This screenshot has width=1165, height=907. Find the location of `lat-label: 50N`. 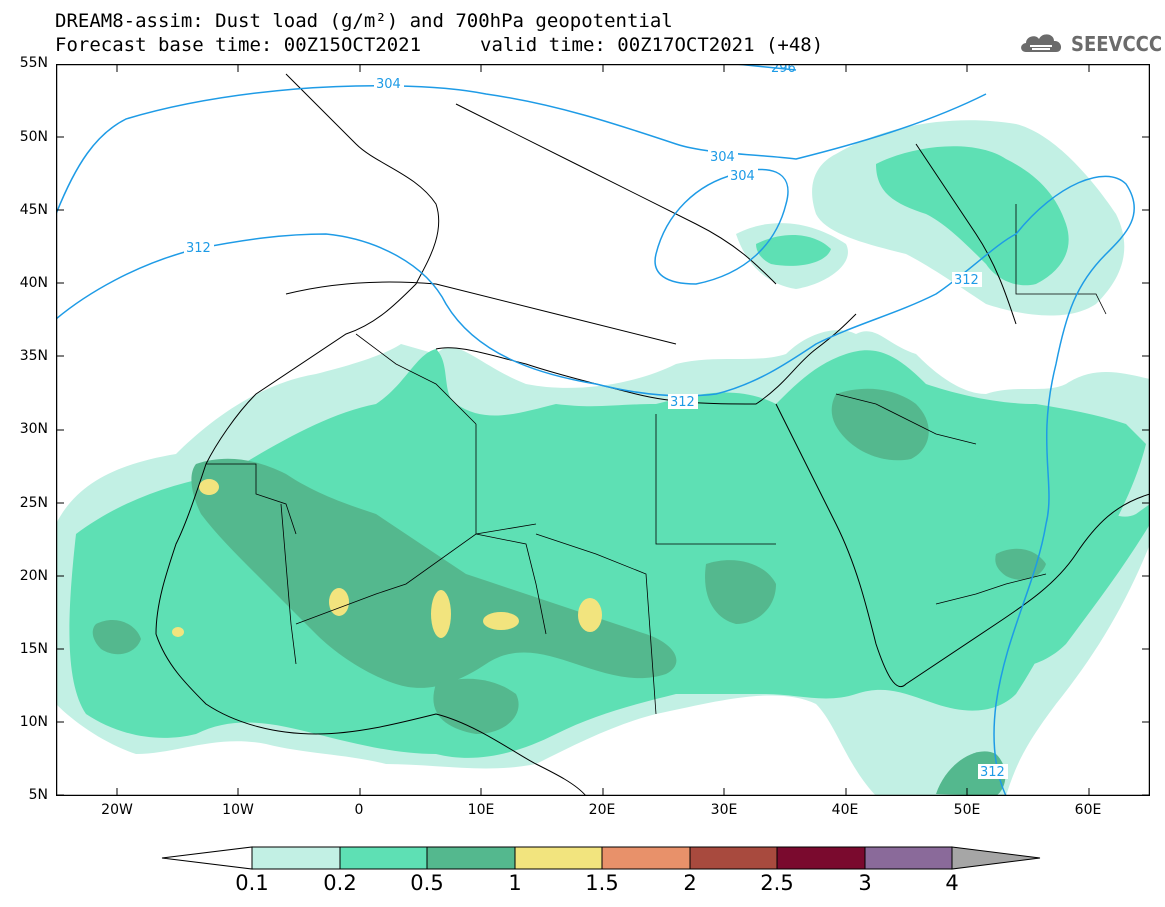

lat-label: 50N is located at coordinates (33, 137).